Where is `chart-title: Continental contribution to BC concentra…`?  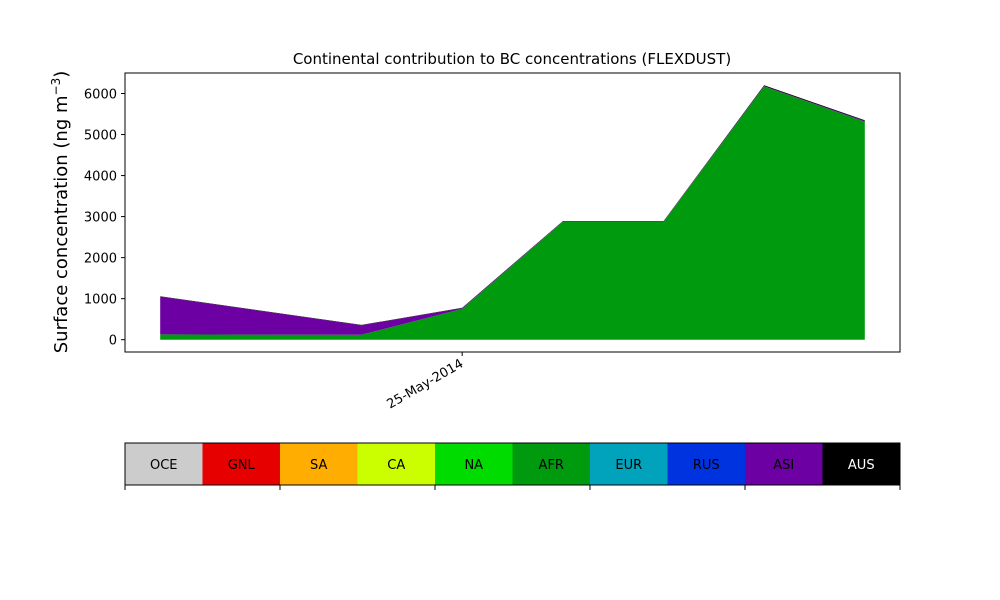 chart-title: Continental contribution to BC concentra… is located at coordinates (512, 59).